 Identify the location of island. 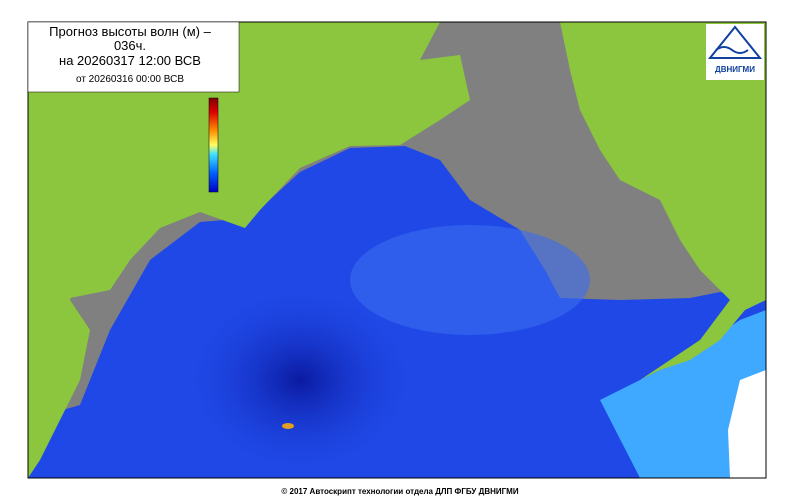
(288, 426).